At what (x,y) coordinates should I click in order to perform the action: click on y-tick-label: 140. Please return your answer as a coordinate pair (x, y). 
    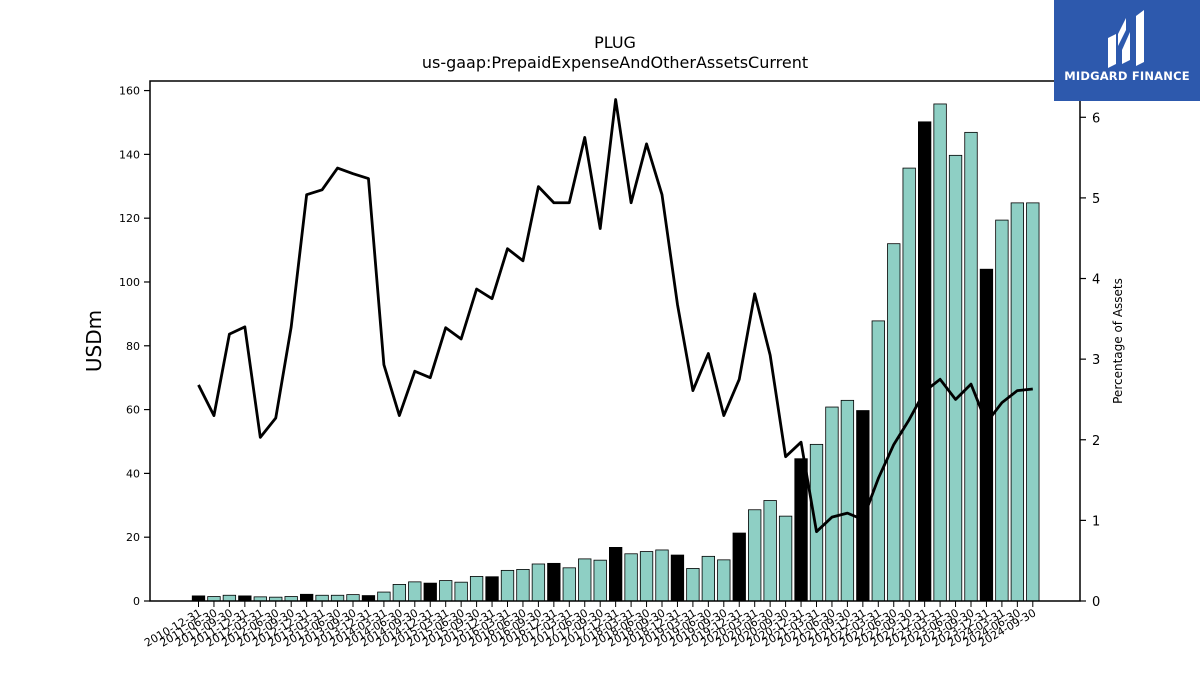
    Looking at the image, I should click on (129, 154).